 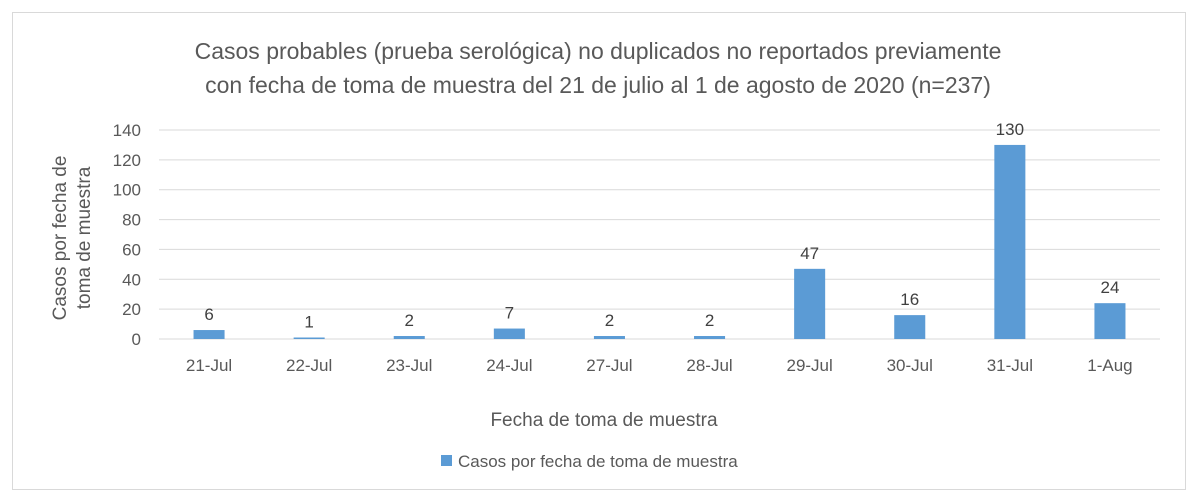 What do you see at coordinates (131, 279) in the screenshot?
I see `y-tick-label: 40` at bounding box center [131, 279].